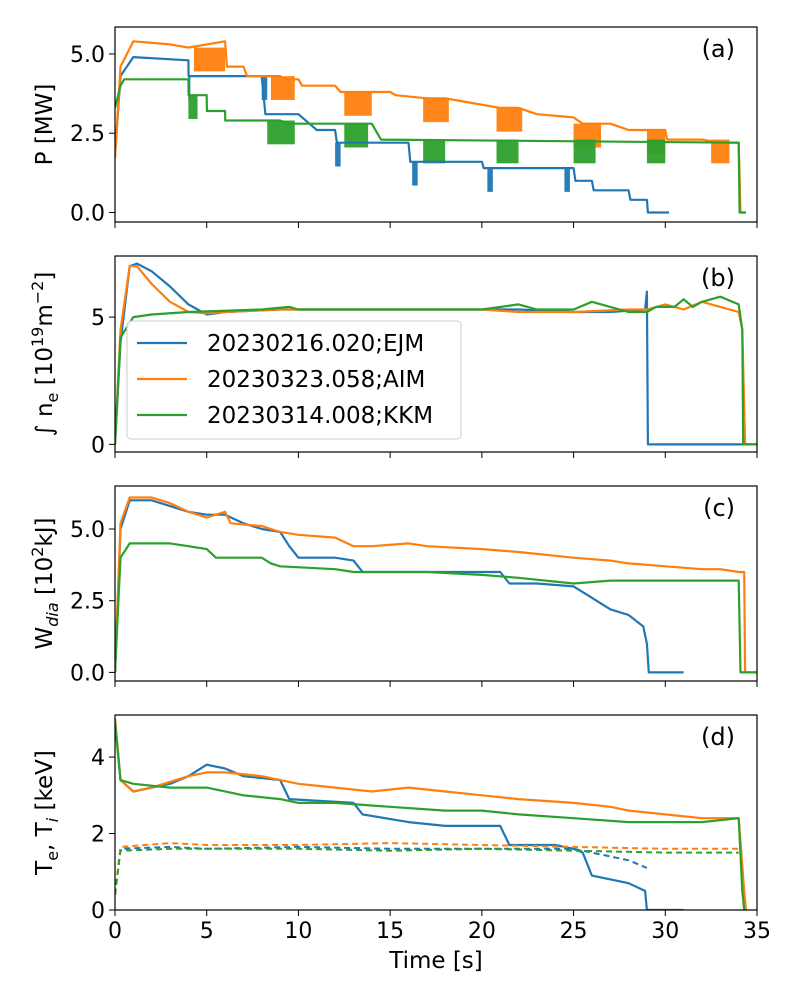 The image size is (800, 1000). I want to click on x-tick-label-25: 25, so click(574, 931).